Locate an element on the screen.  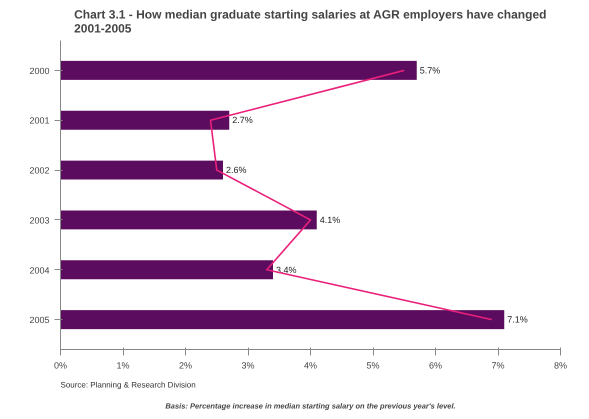
data-label: 2.6% is located at coordinates (236, 170).